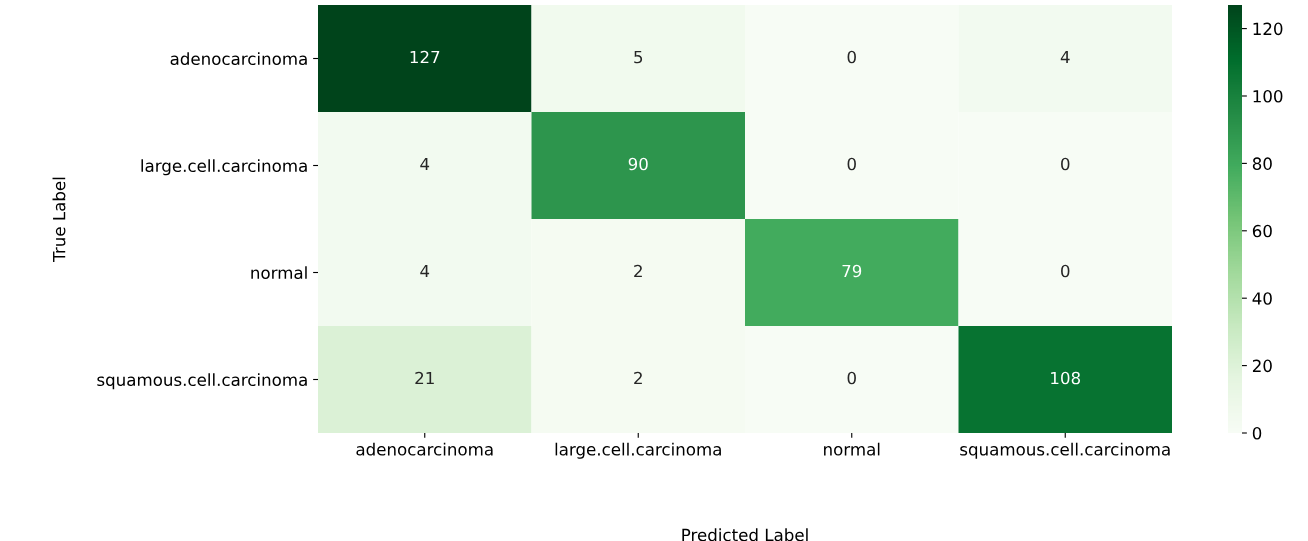 Image resolution: width=1308 pixels, height=541 pixels. I want to click on data-label: 127, so click(425, 57).